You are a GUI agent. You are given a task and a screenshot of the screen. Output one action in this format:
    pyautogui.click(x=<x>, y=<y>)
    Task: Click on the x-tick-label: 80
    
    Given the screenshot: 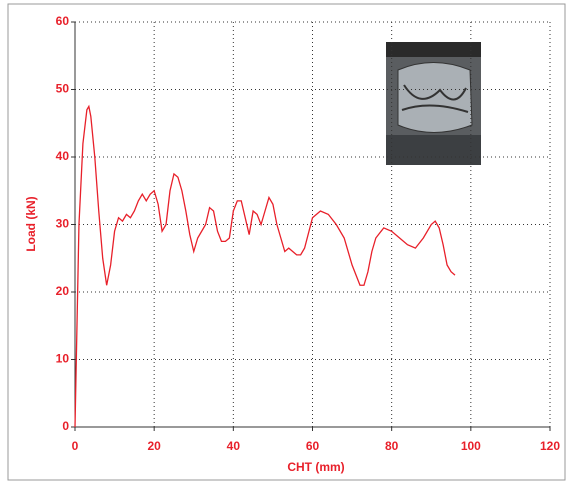 What is the action you would take?
    pyautogui.click(x=392, y=446)
    